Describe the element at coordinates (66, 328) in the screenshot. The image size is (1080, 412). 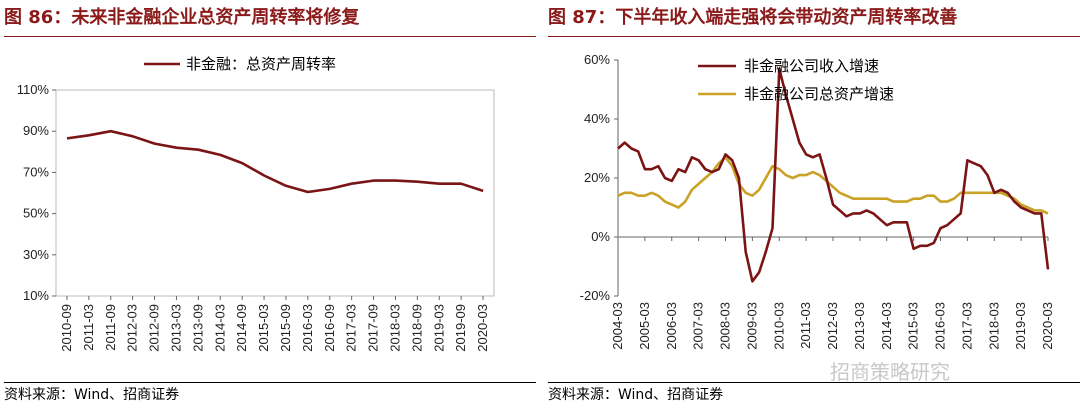
I see `x-tick-label: 2010-09` at that location.